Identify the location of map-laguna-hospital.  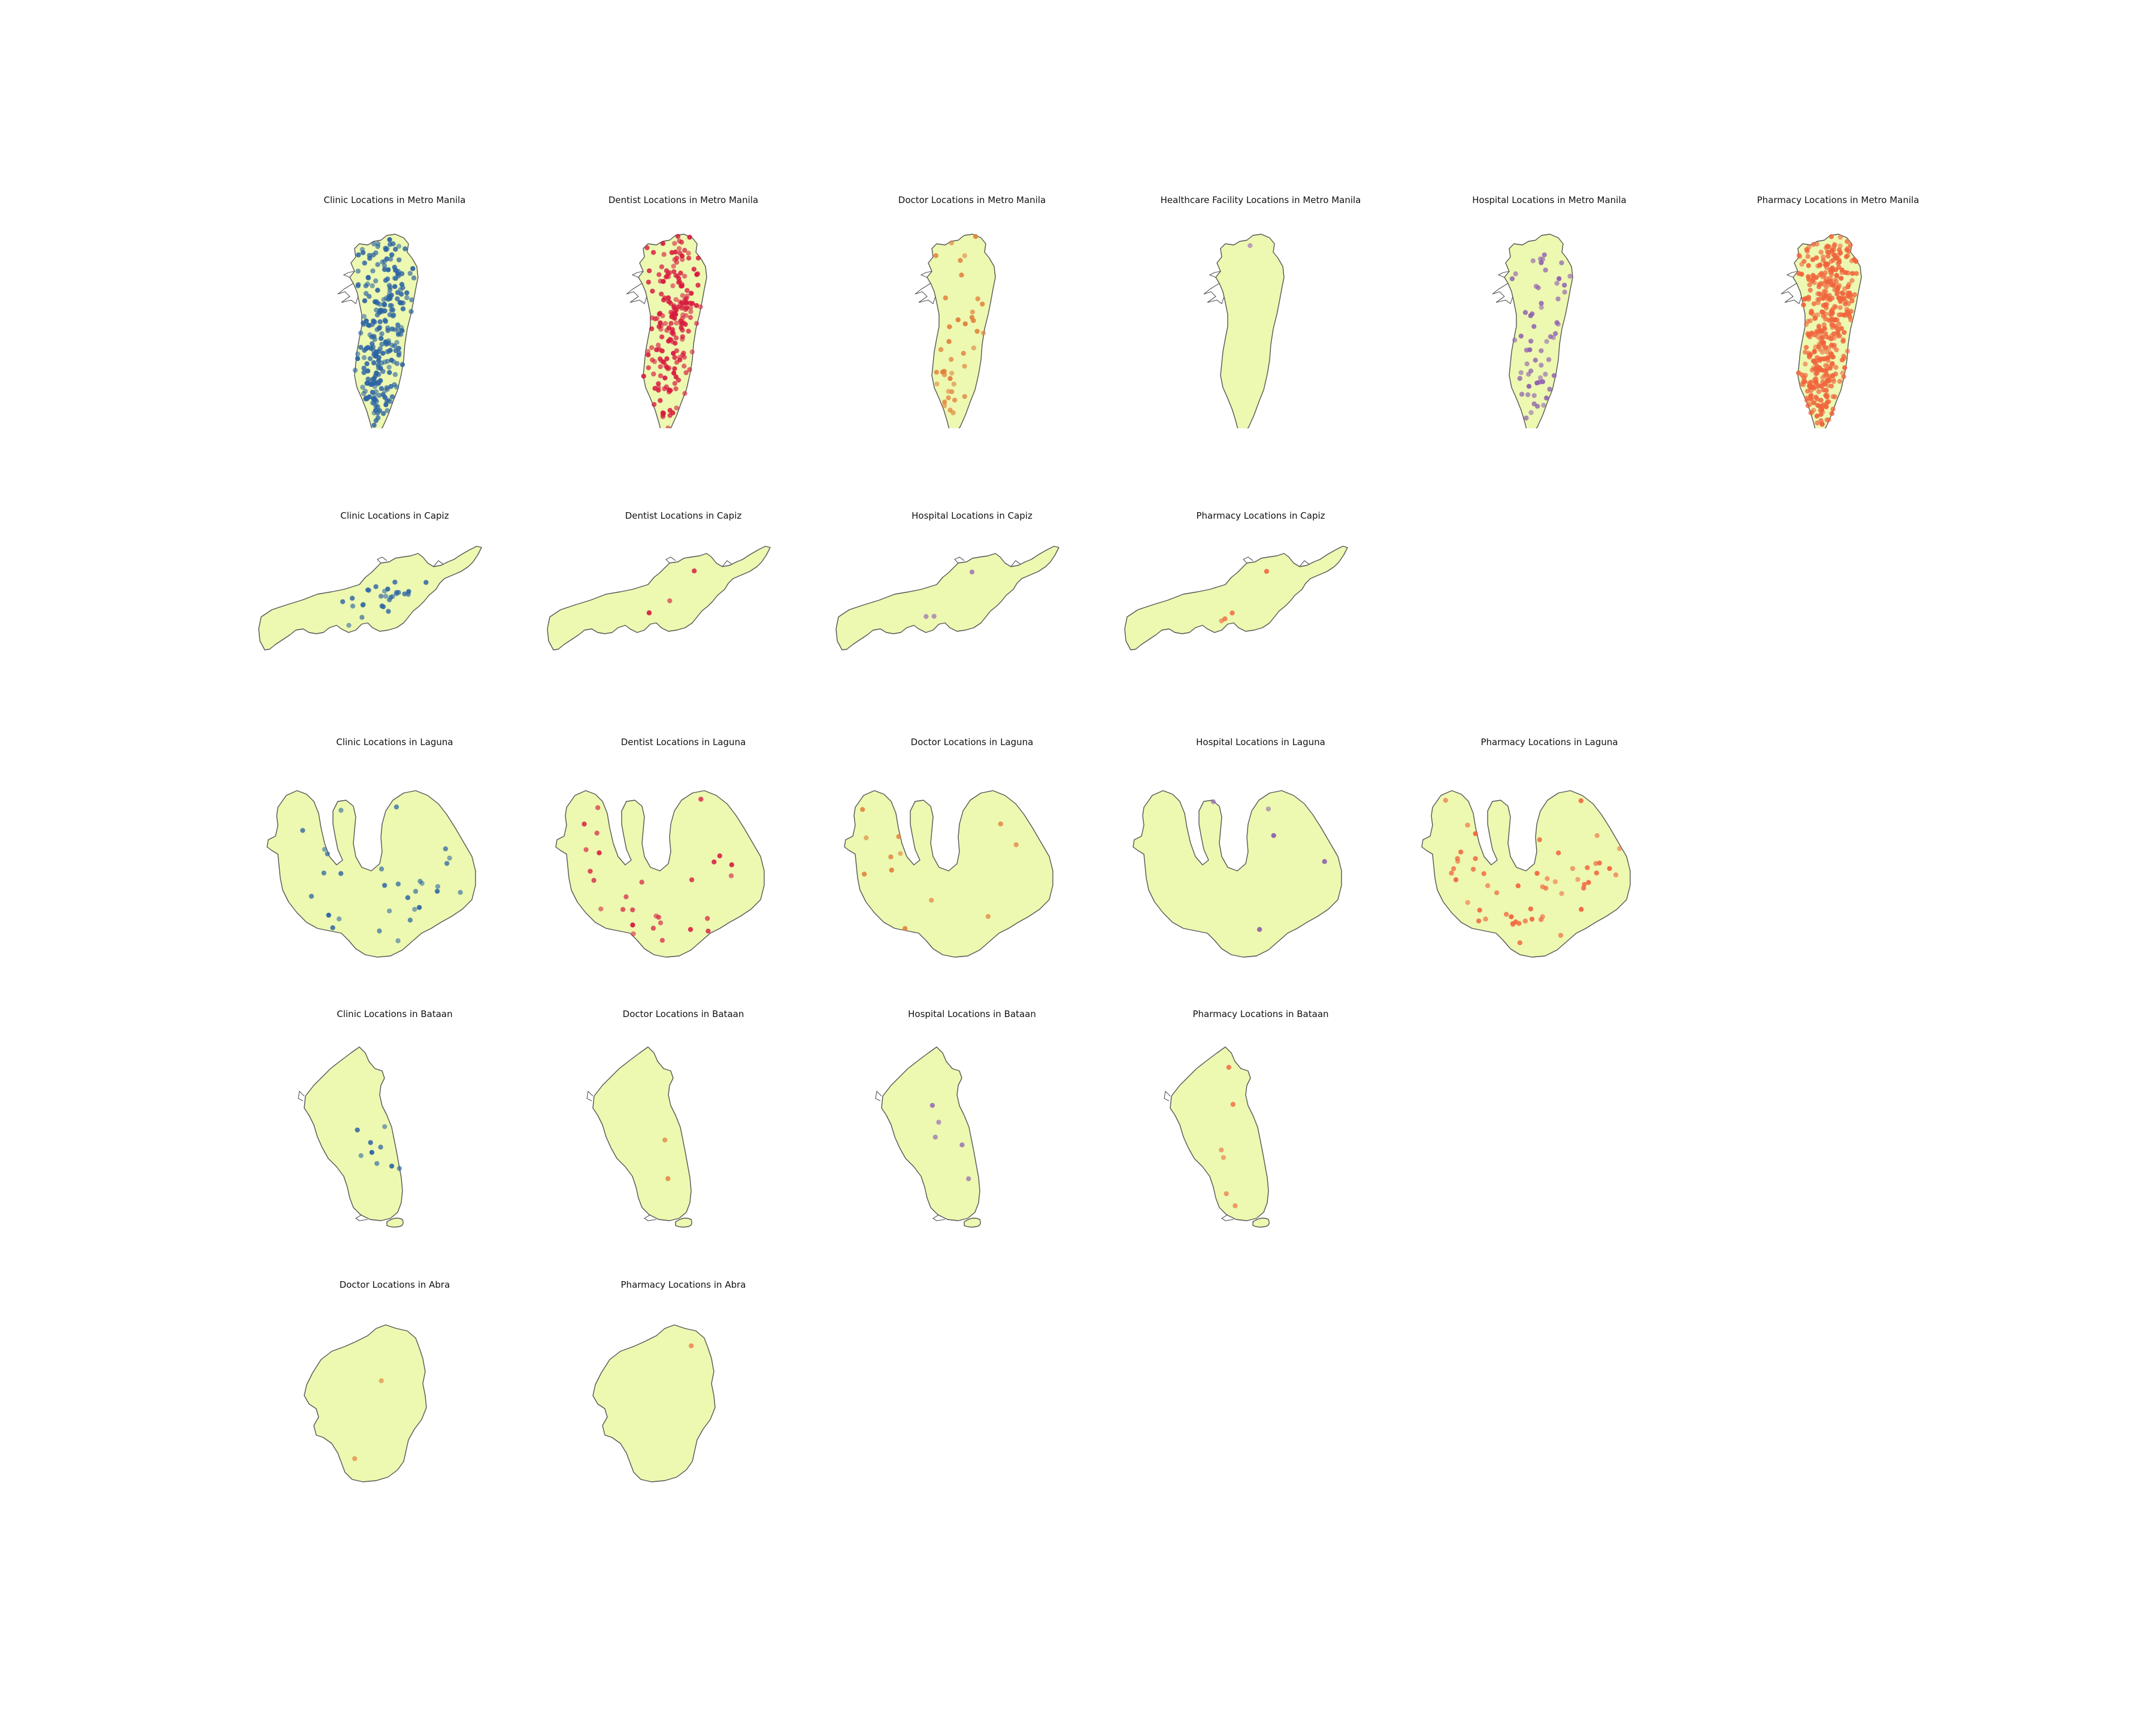
(1237, 874).